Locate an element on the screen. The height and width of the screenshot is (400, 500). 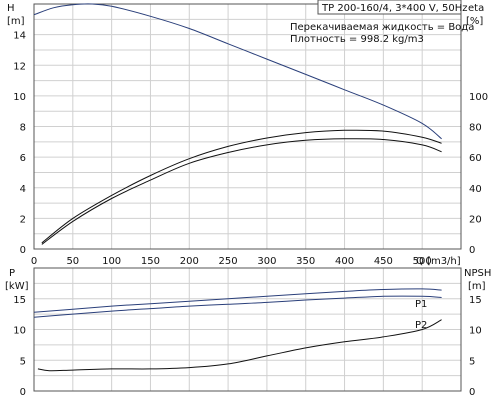
flow-axis-label: Q [m3/h] is located at coordinates (438, 261).